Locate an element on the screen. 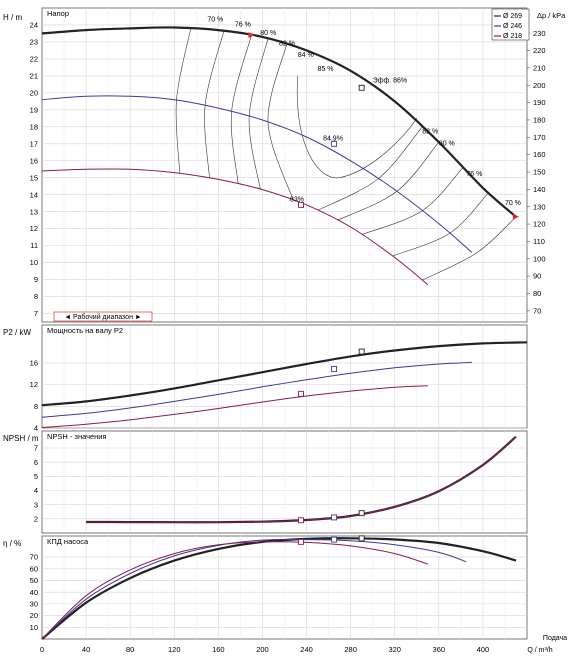  head-ylabel-right: Δp / kPa is located at coordinates (551, 15).